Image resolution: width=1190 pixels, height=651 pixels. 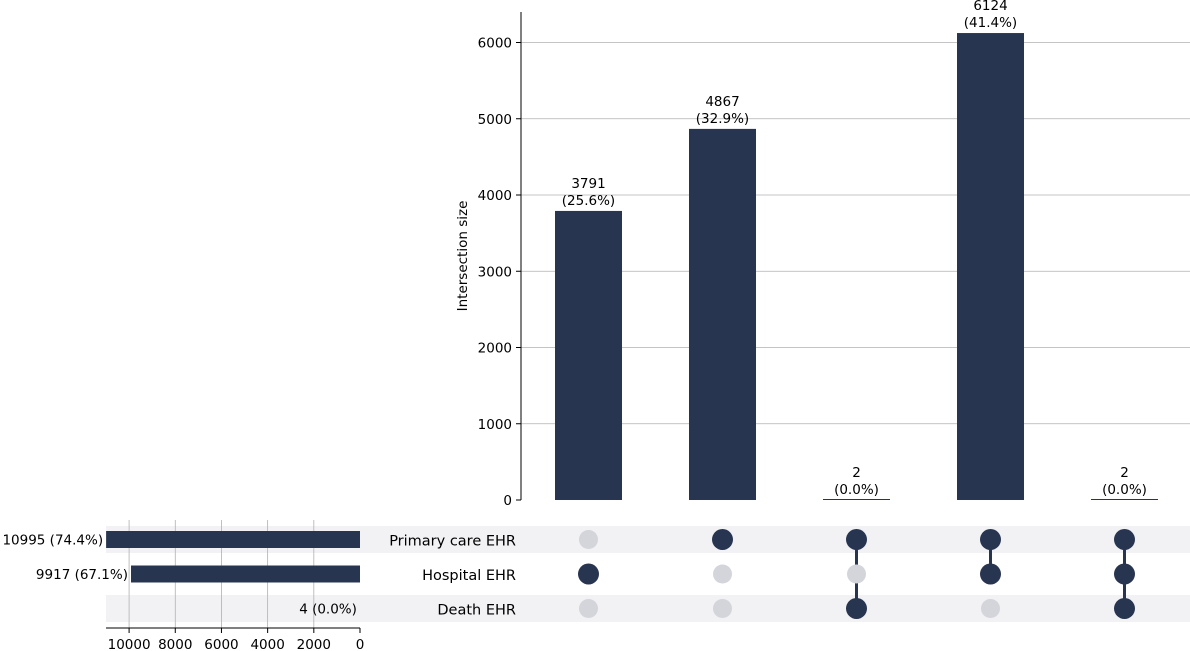 I want to click on bar-percent-label: (32.9%), so click(x=722, y=119).